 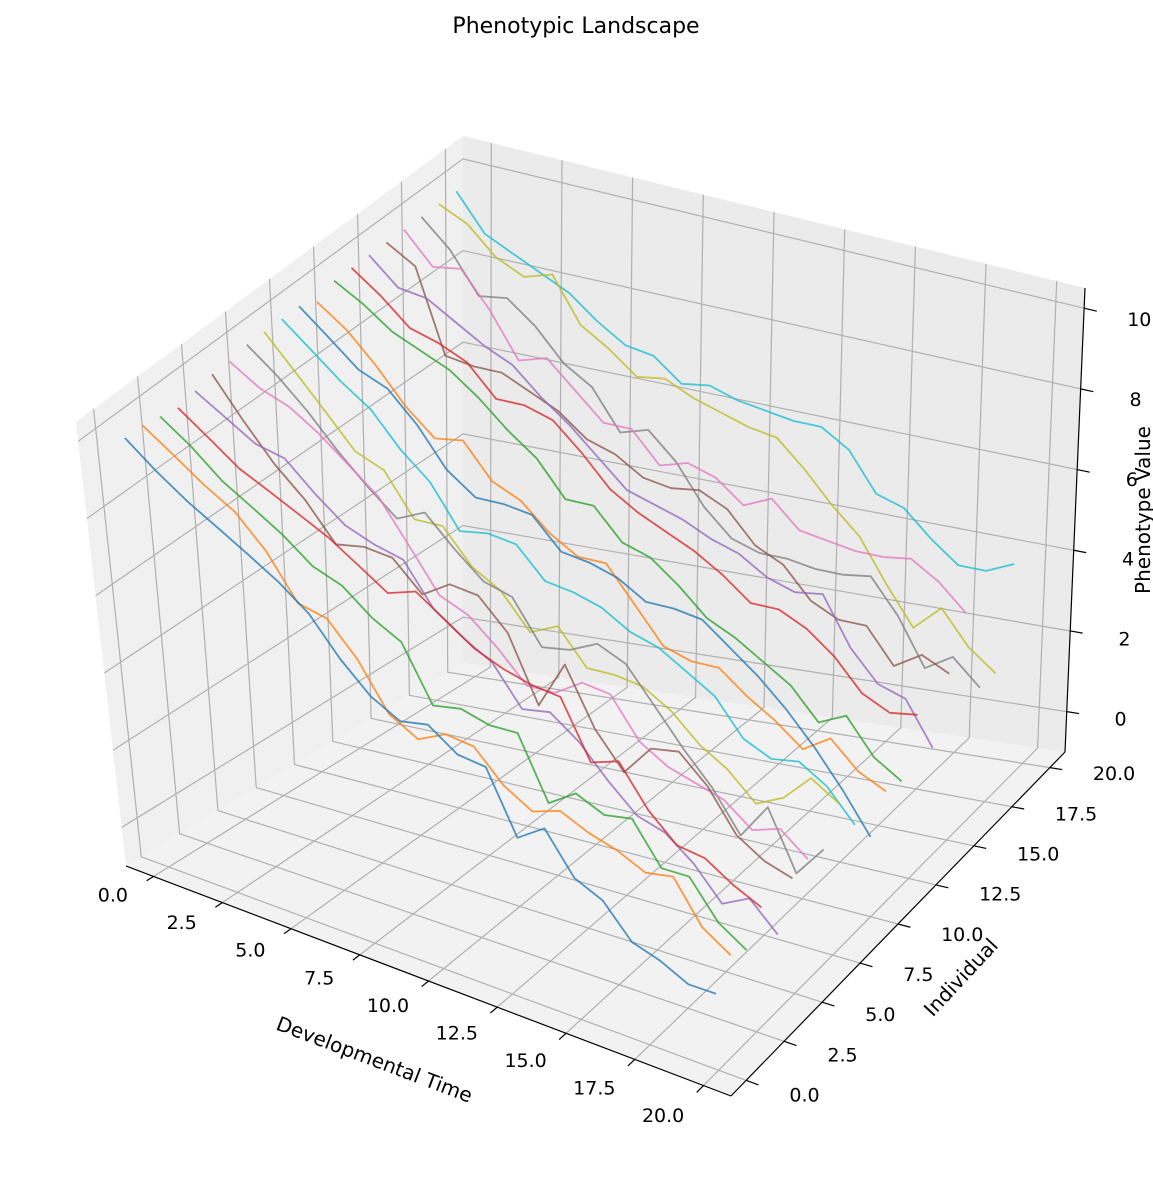 I want to click on y-tick-label: 20.0, so click(x=1114, y=774).